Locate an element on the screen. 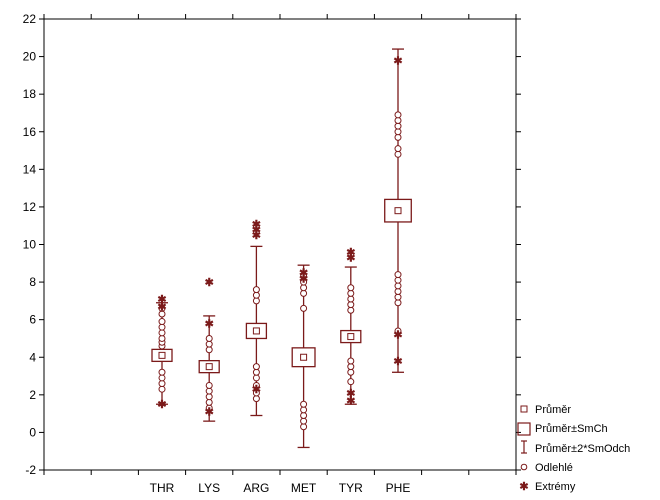  y-tick-label: 16 is located at coordinates (30, 132).